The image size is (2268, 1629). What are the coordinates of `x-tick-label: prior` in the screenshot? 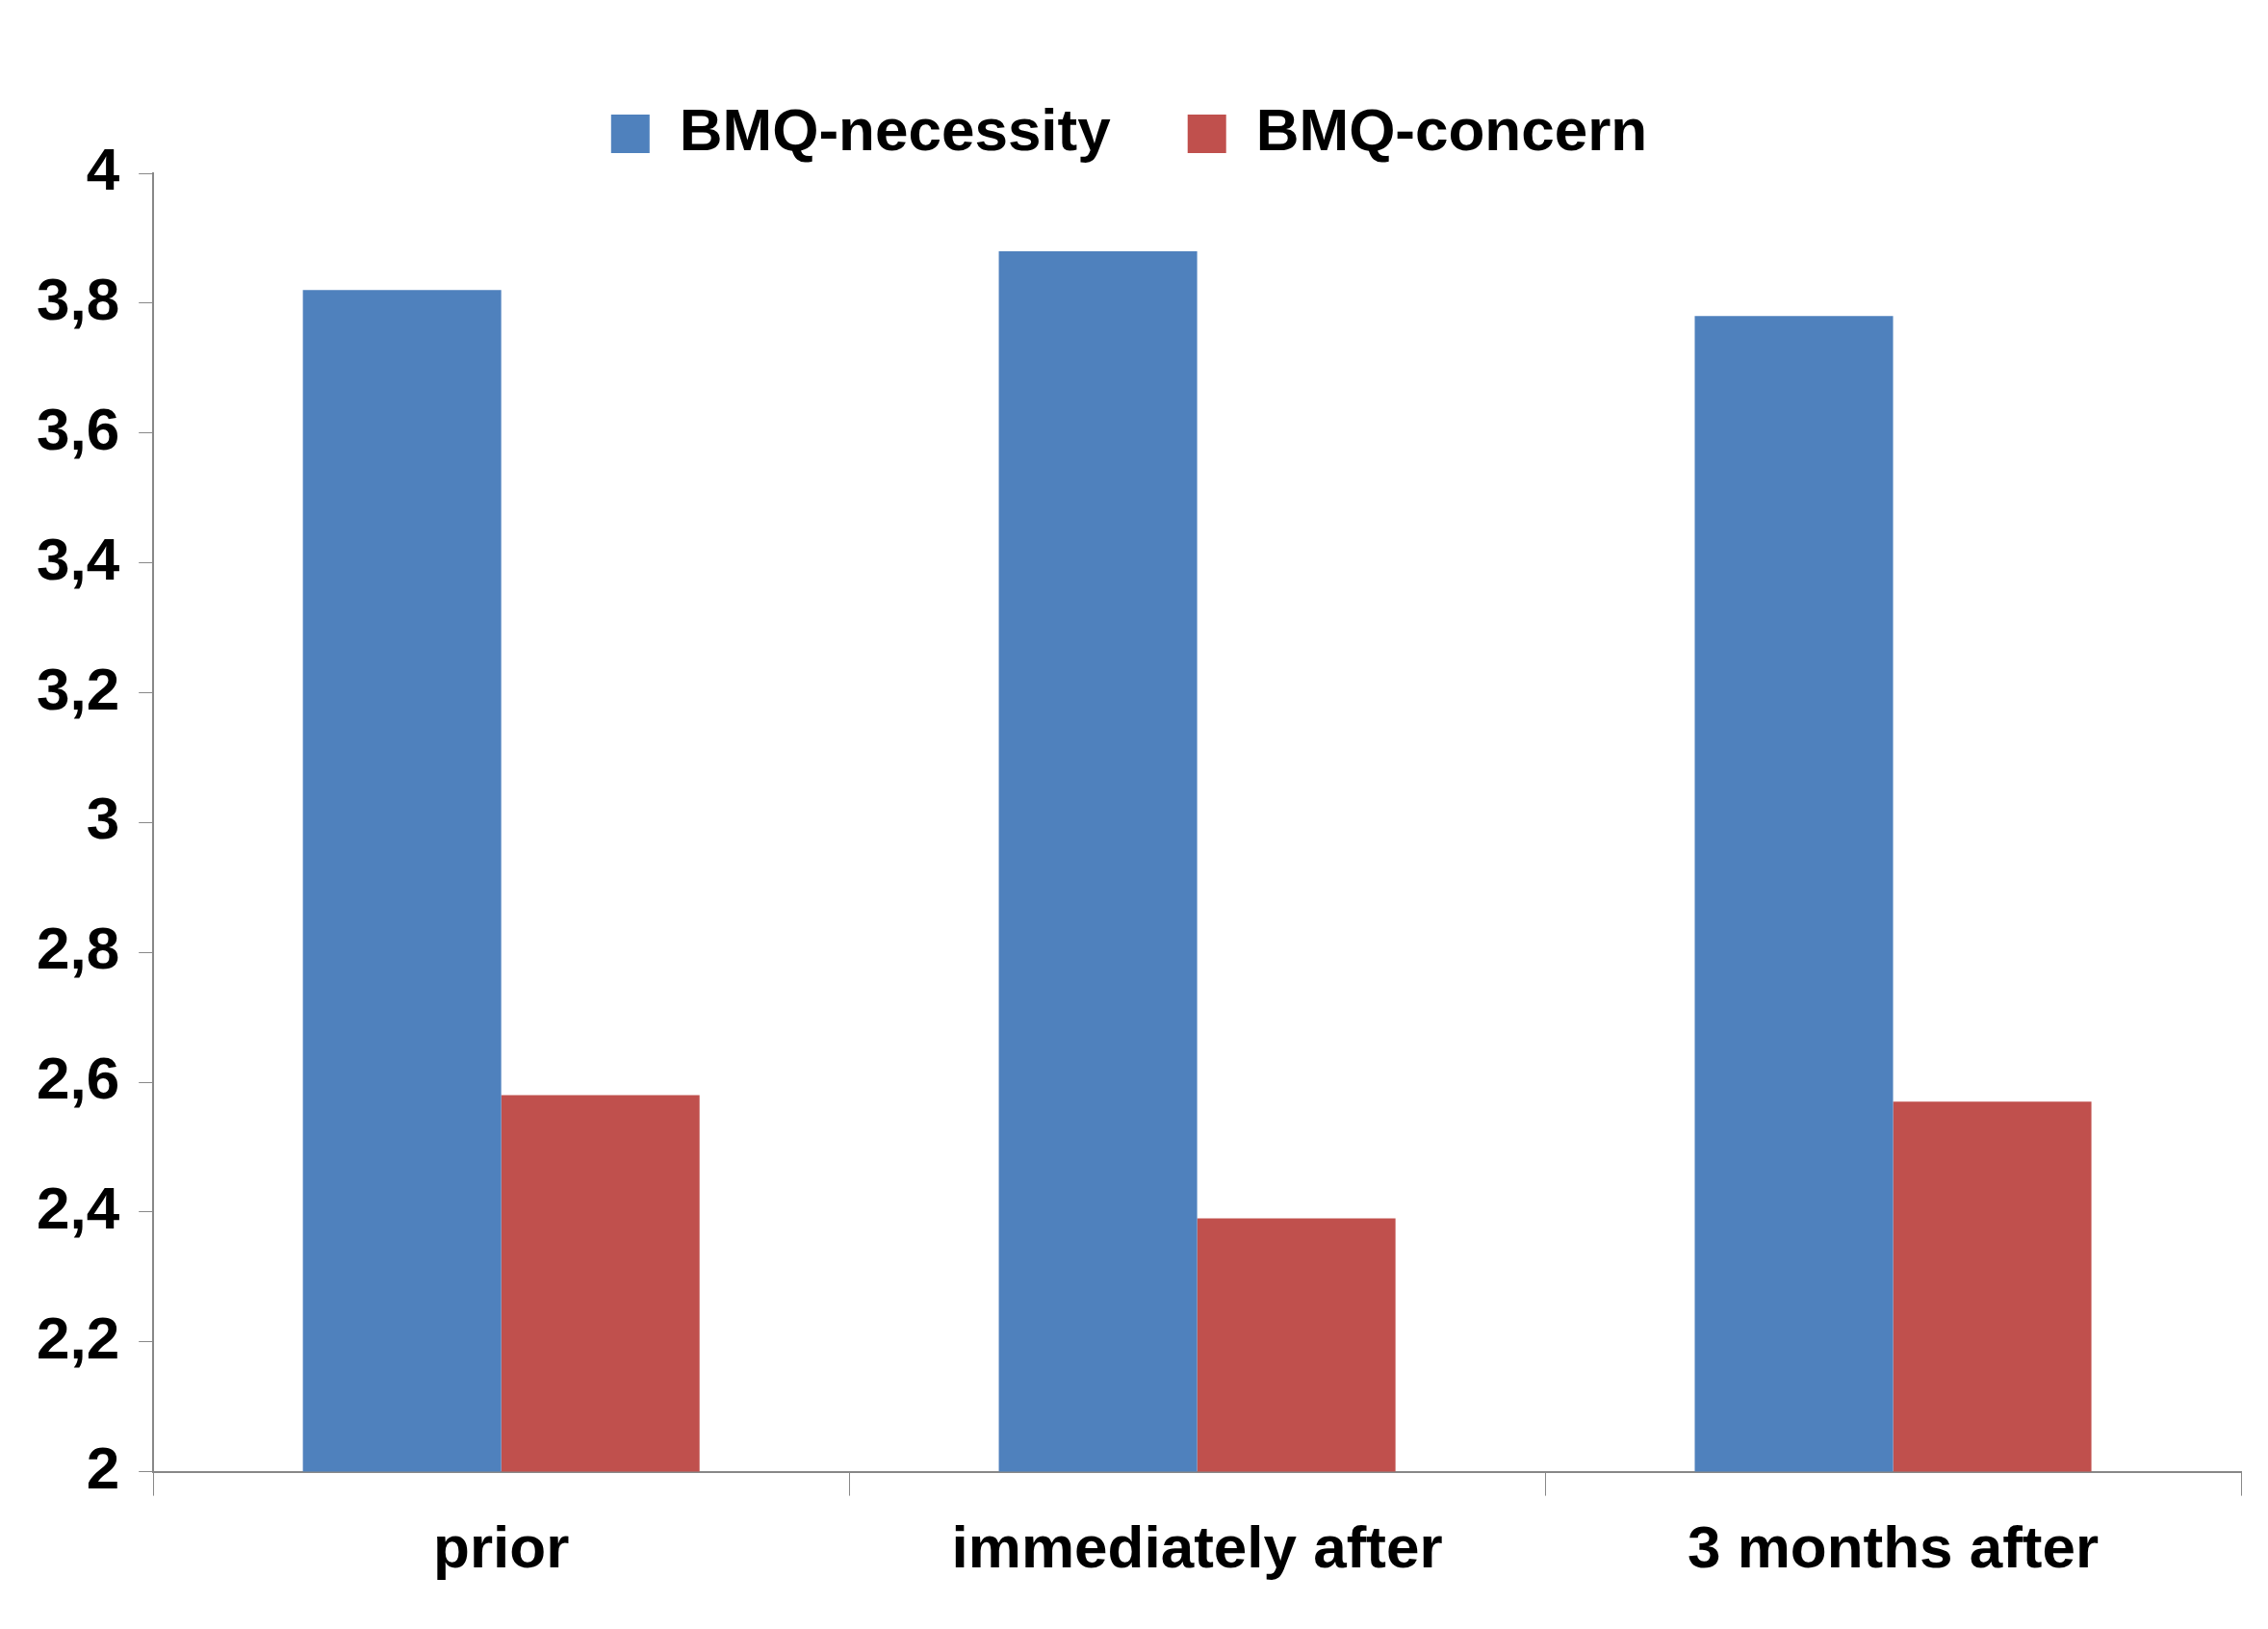 It's located at (502, 1546).